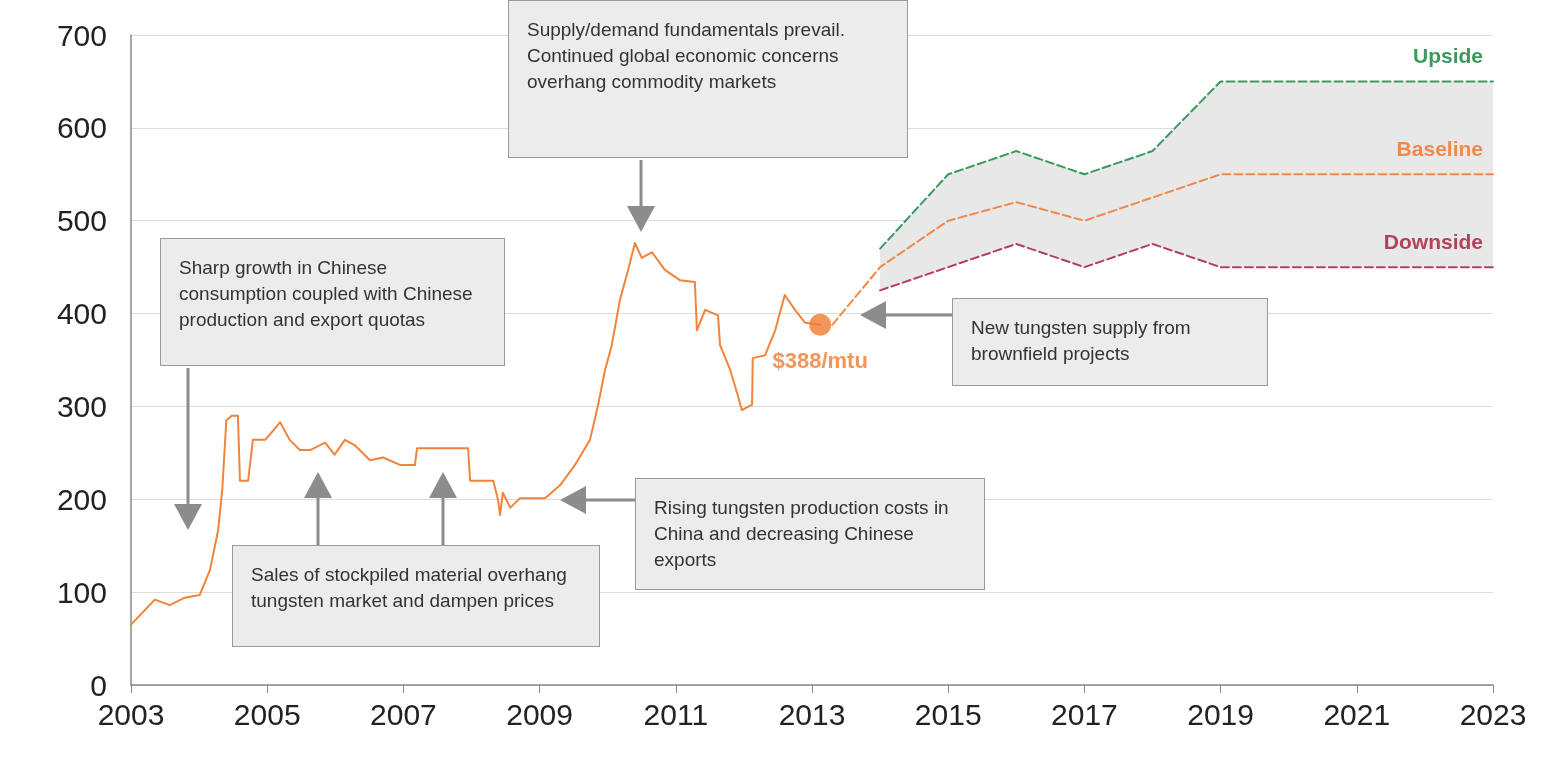 The height and width of the screenshot is (757, 1543). What do you see at coordinates (948, 714) in the screenshot?
I see `x-tick-label: 2015` at bounding box center [948, 714].